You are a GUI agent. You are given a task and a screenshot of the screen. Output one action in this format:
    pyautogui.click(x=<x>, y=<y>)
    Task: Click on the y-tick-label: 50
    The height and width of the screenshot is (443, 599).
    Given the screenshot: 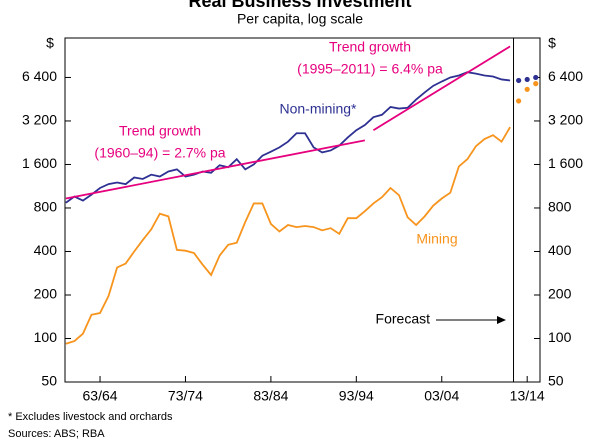 What is the action you would take?
    pyautogui.click(x=49, y=381)
    